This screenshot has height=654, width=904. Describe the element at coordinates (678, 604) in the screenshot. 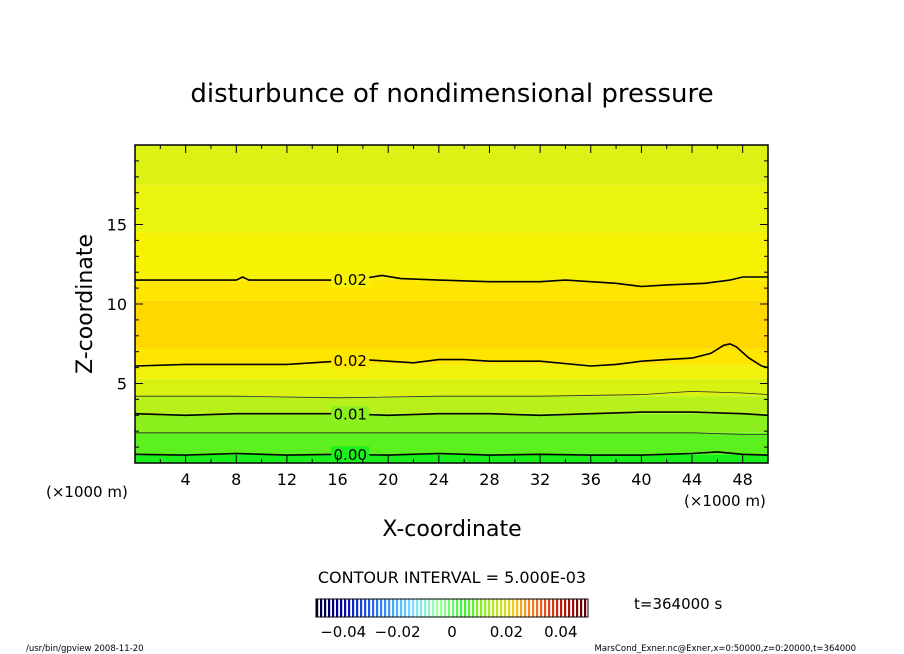

I see `time-label: t=364000 s` at that location.